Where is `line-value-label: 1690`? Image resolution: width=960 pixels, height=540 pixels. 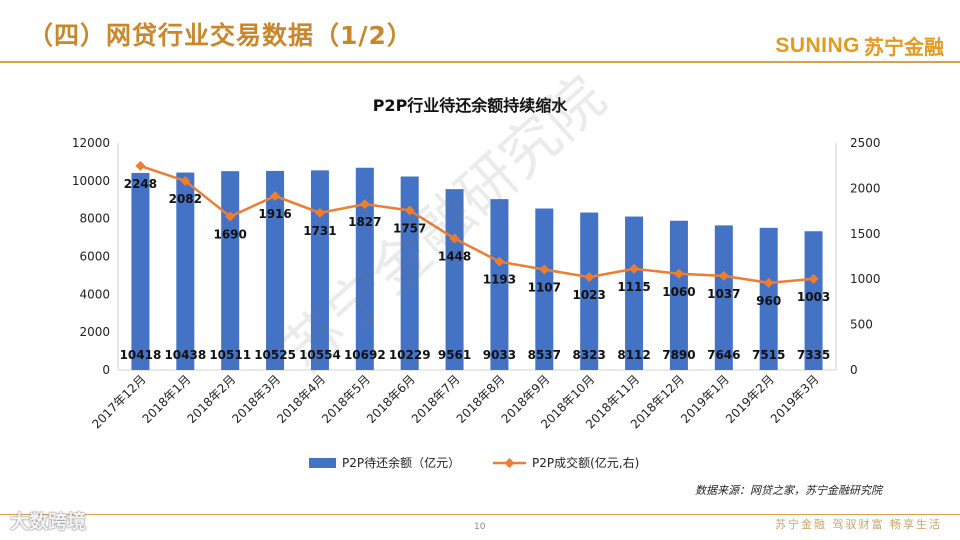
line-value-label: 1690 is located at coordinates (229, 235).